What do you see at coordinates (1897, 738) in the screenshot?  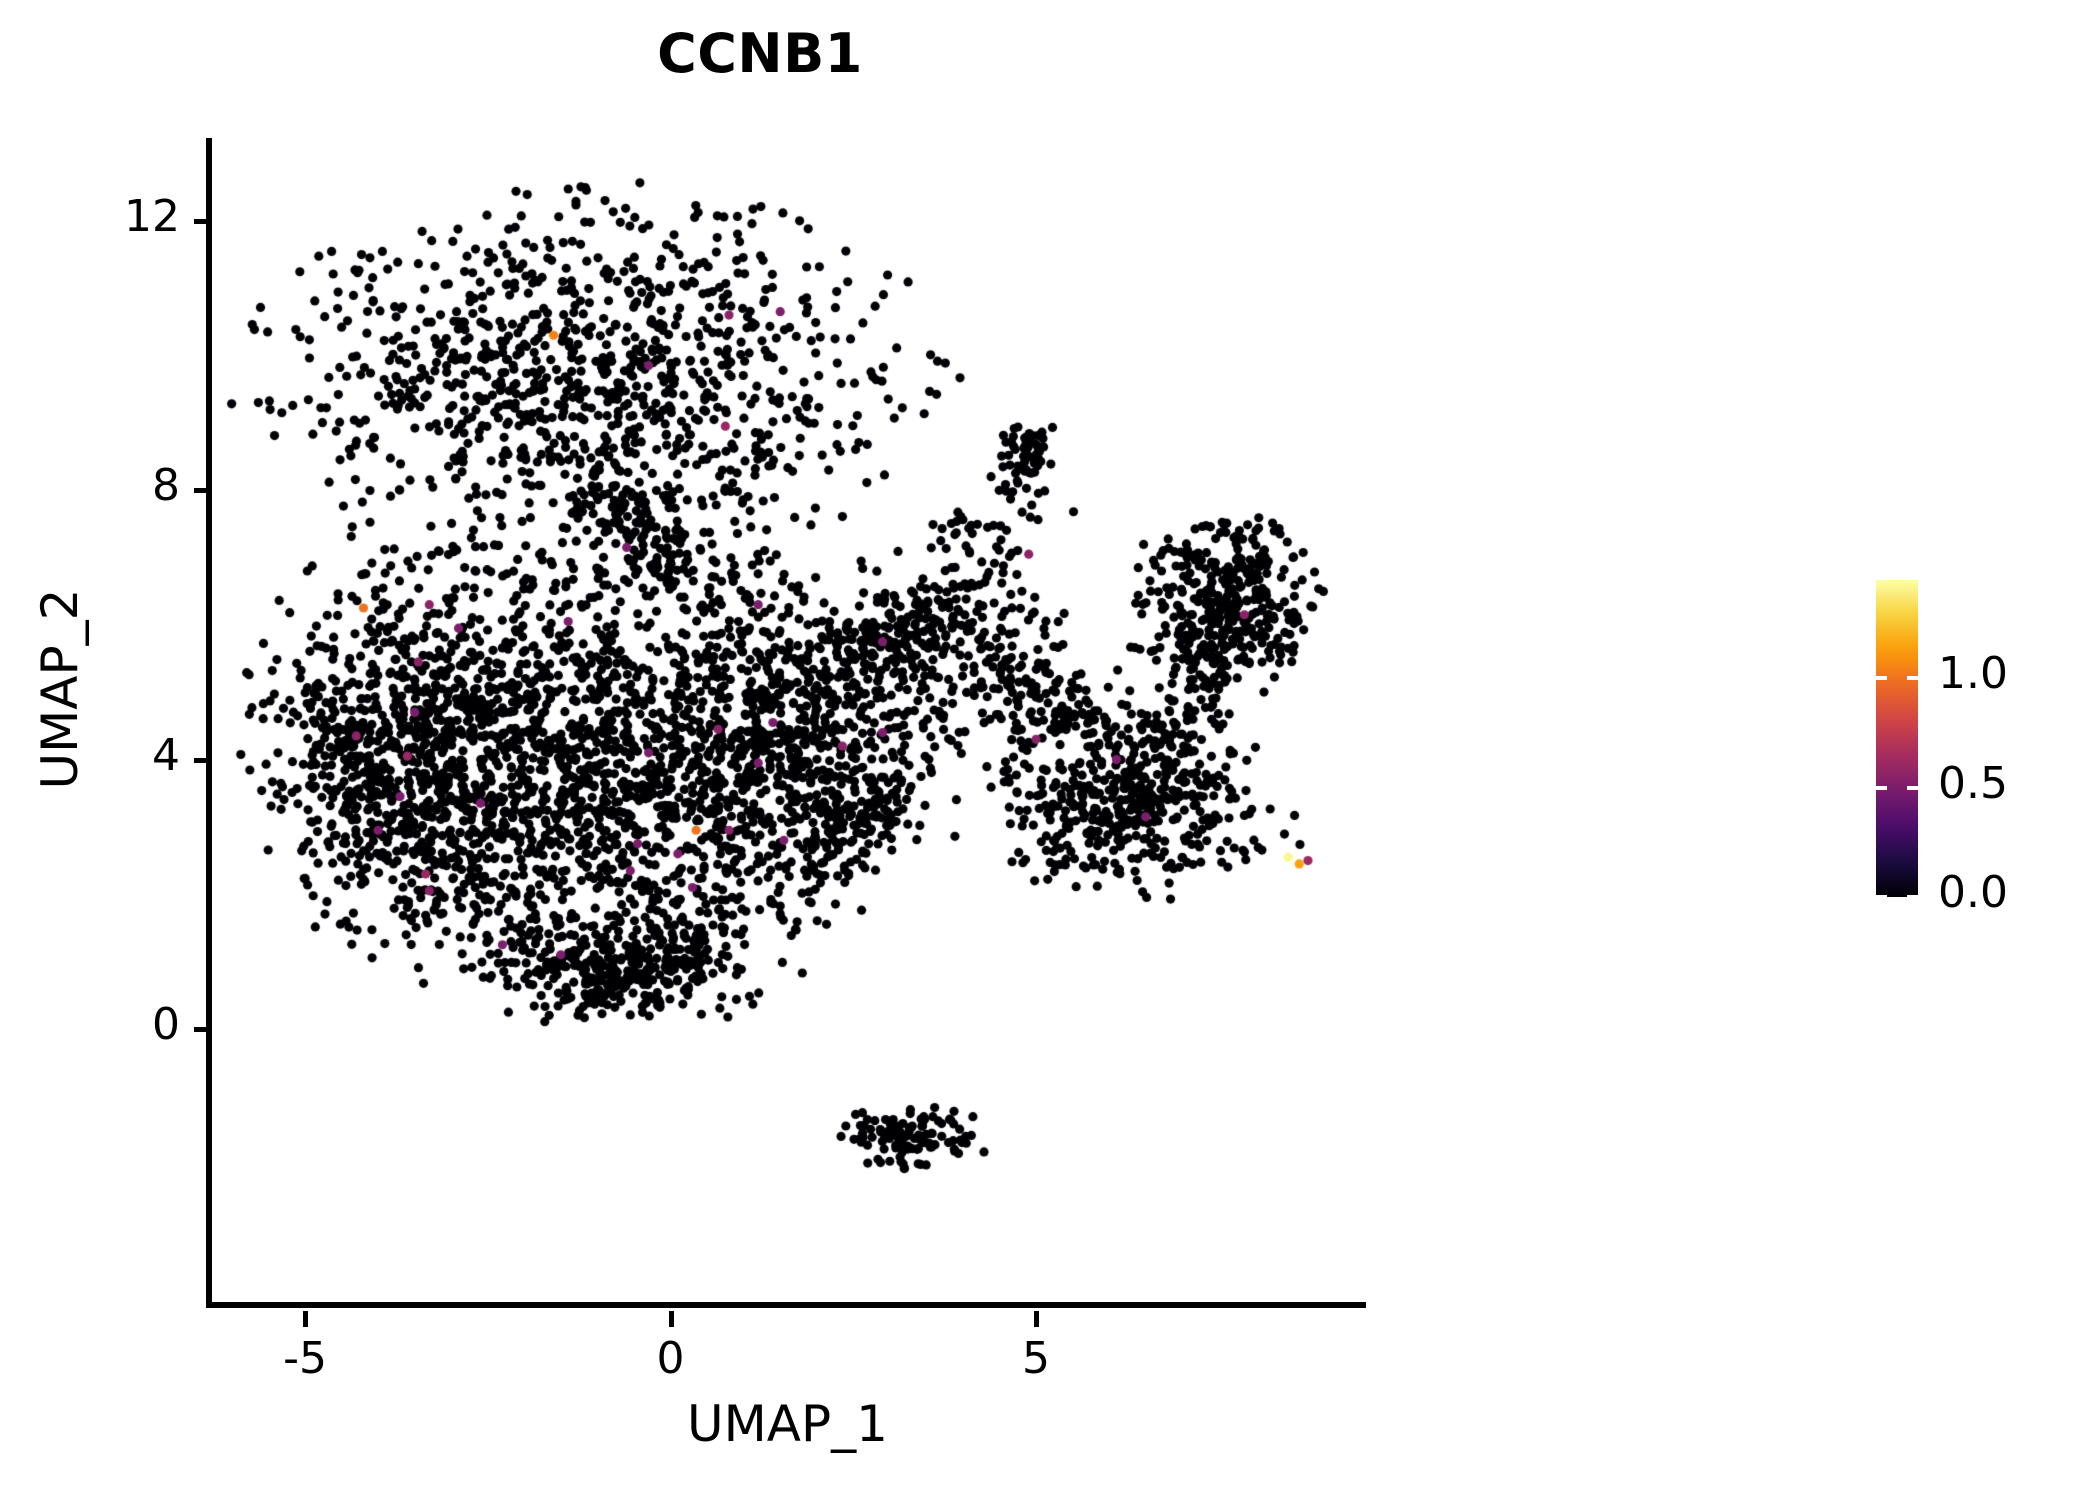 I see `colorbar-gradient` at bounding box center [1897, 738].